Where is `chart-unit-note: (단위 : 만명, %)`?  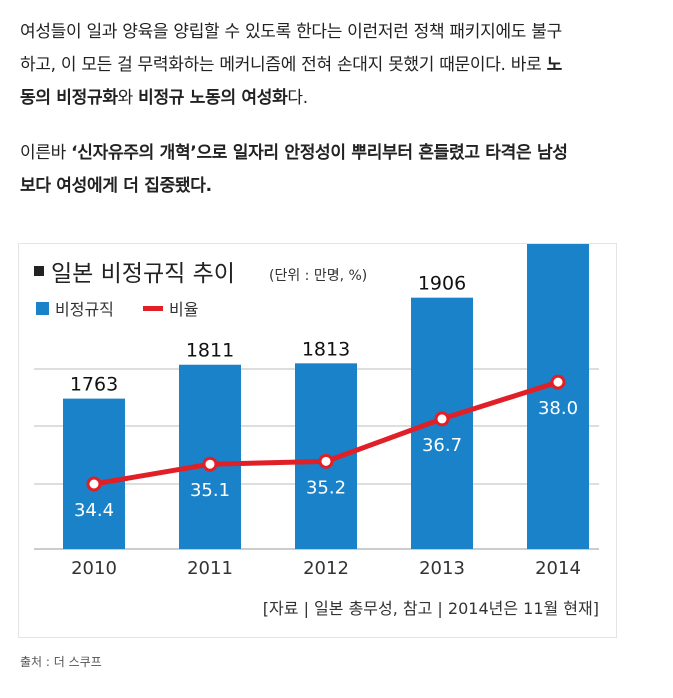 chart-unit-note: (단위 : 만명, %) is located at coordinates (318, 276).